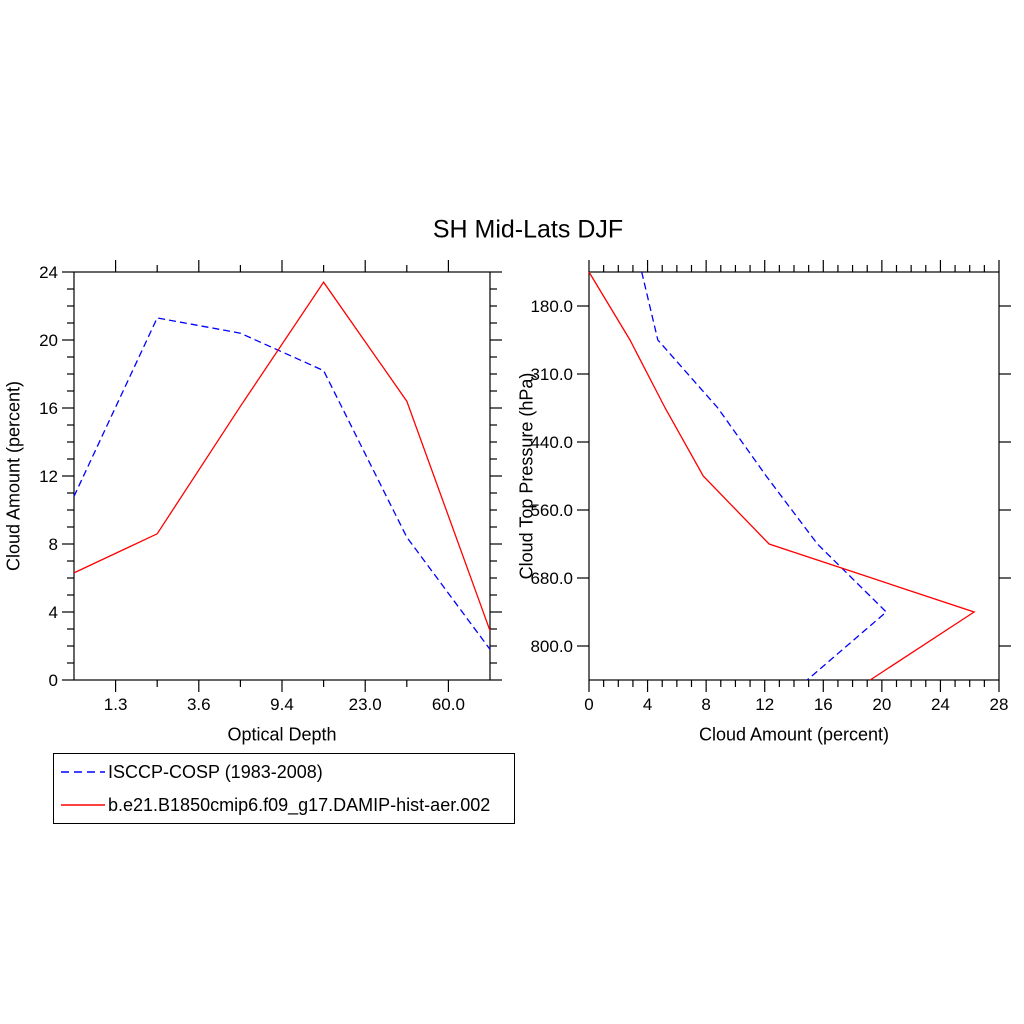  Describe the element at coordinates (215, 771) in the screenshot. I see `legend-label-isccp: ISCCP-COSP (1983-2008)` at that location.